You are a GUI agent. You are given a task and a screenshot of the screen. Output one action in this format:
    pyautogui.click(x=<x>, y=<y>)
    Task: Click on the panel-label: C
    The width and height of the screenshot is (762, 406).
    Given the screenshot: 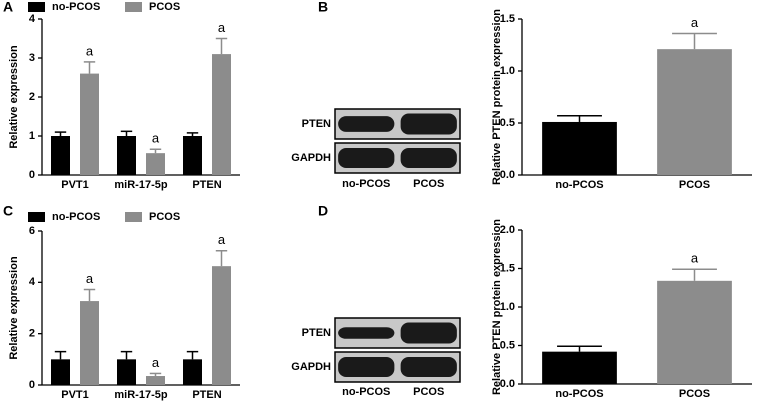 What is the action you would take?
    pyautogui.click(x=8, y=211)
    